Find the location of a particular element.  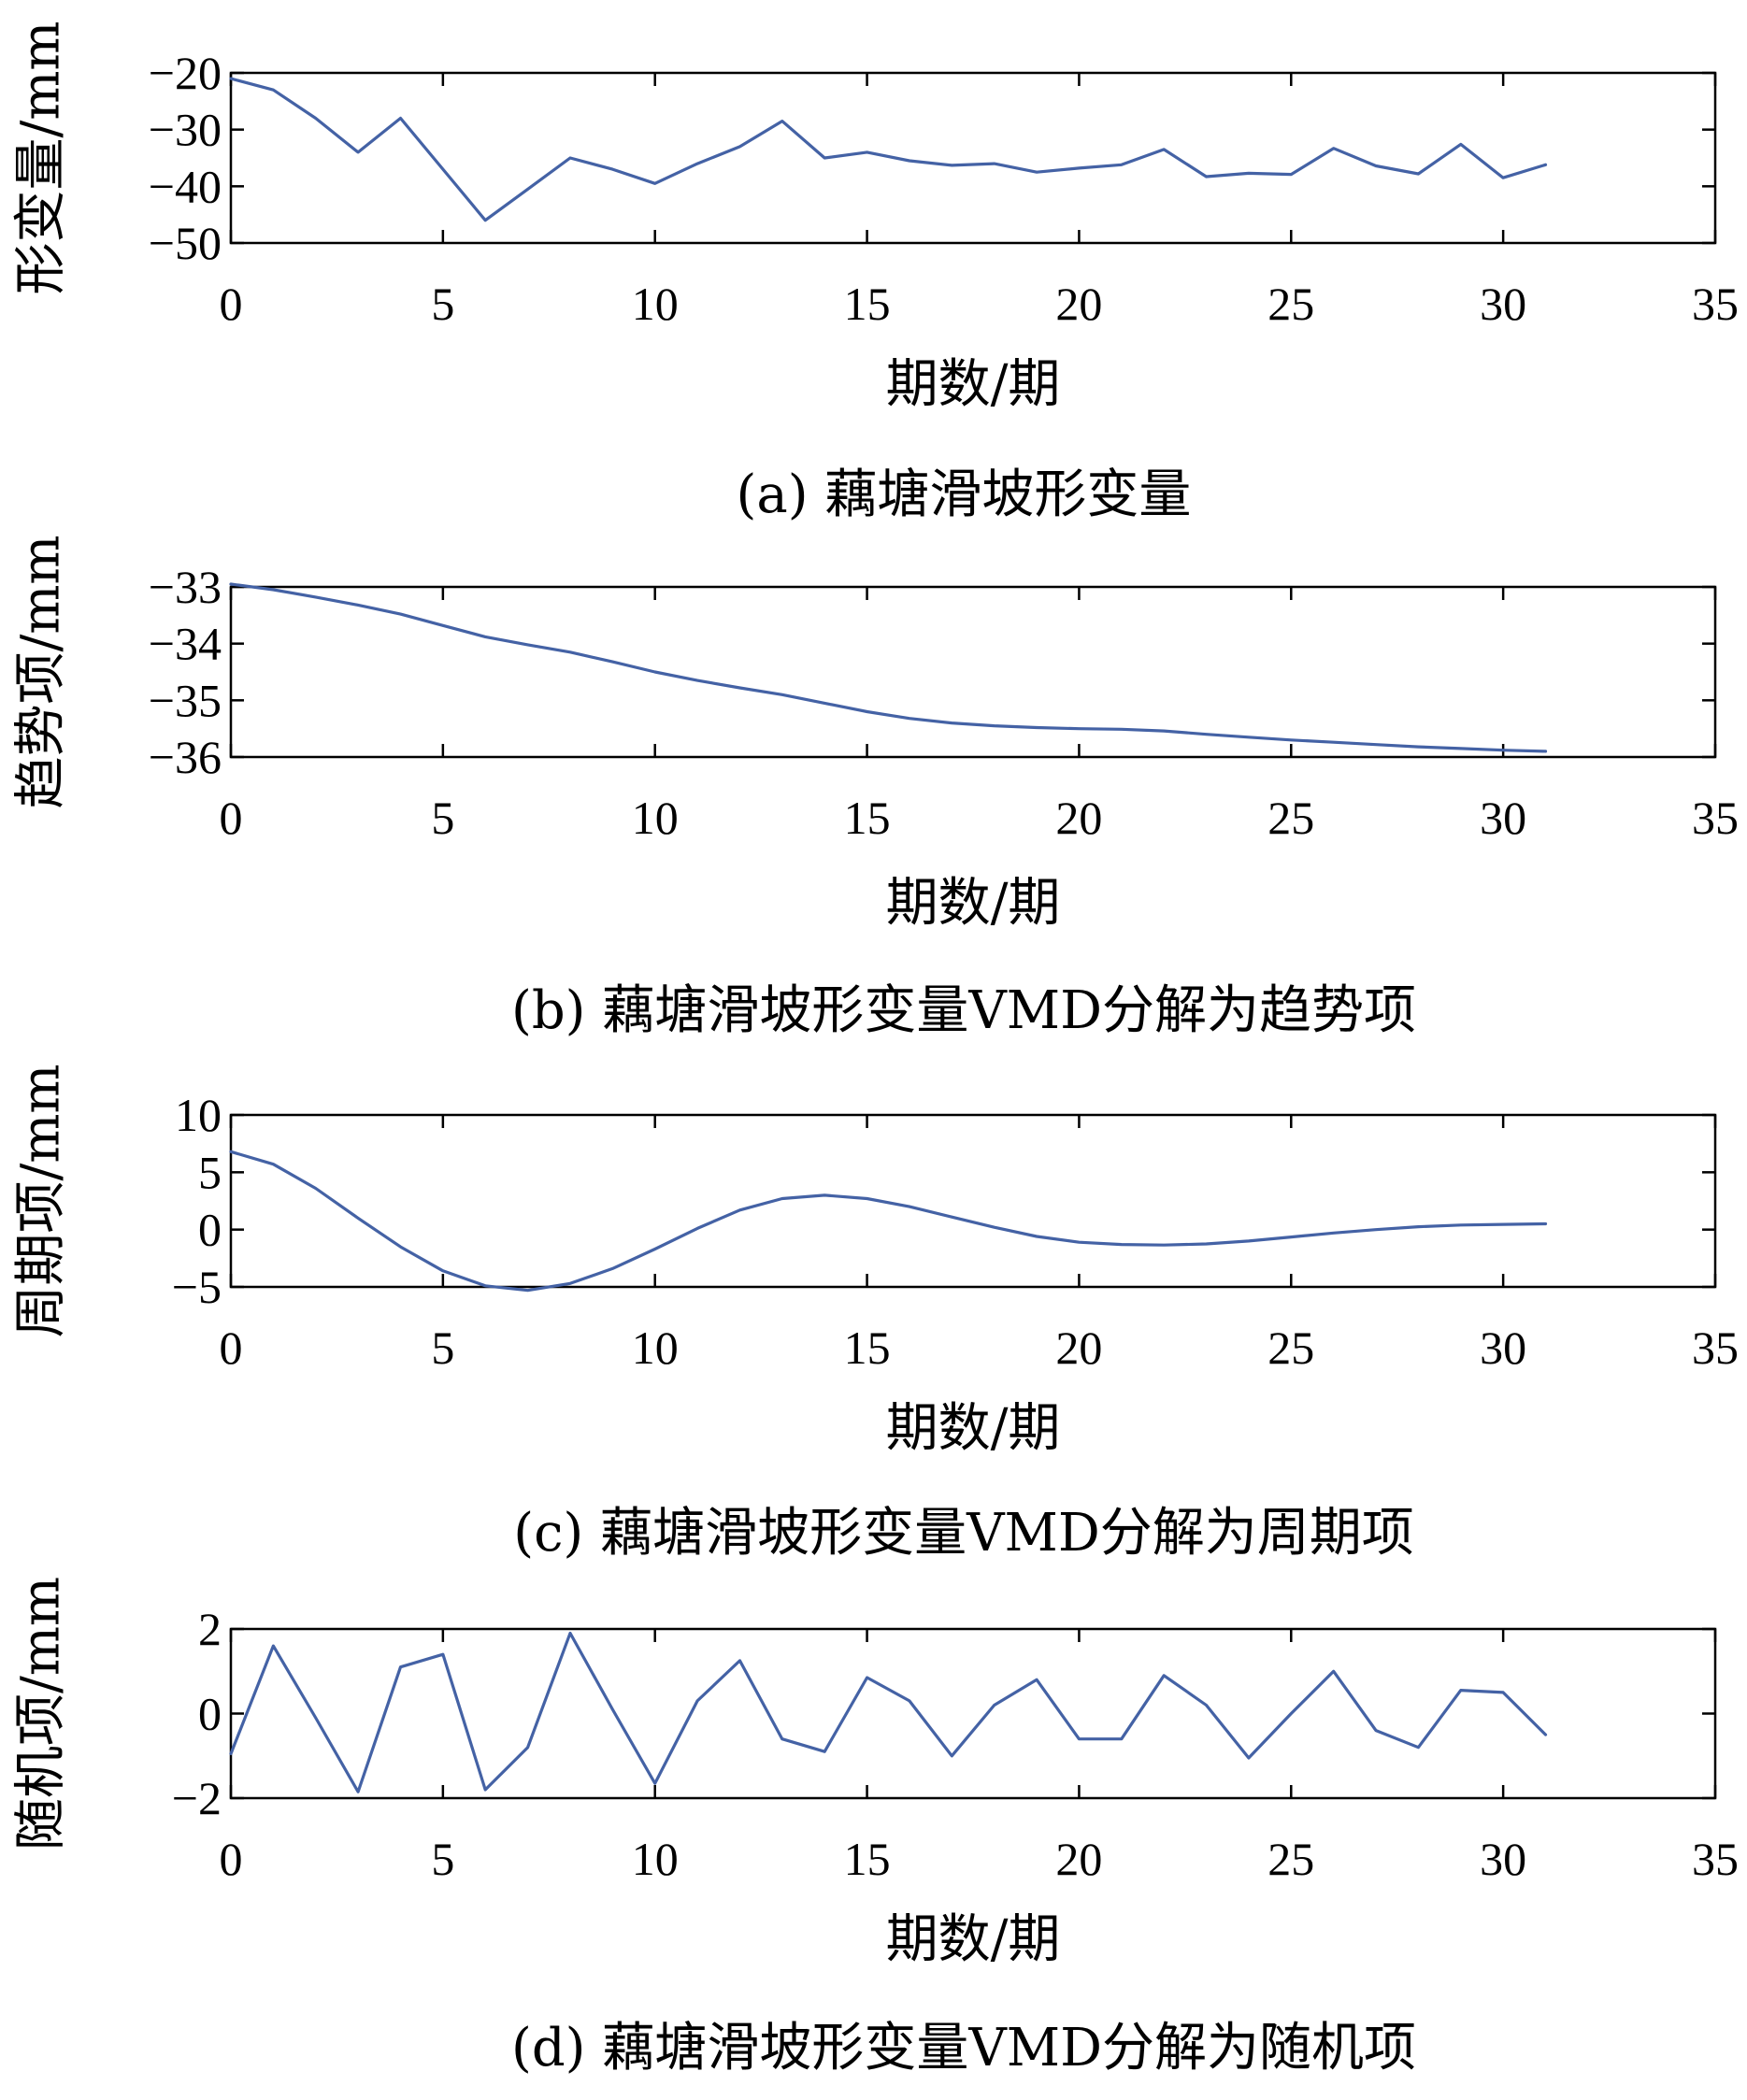

x-tick-label-a: 25 is located at coordinates (1290, 304).